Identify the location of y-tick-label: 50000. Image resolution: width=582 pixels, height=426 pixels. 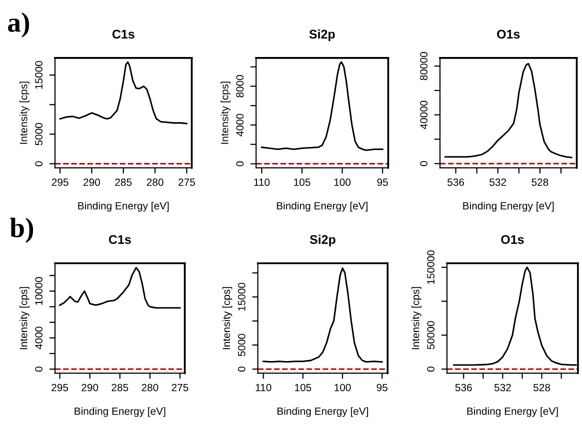
(430, 335).